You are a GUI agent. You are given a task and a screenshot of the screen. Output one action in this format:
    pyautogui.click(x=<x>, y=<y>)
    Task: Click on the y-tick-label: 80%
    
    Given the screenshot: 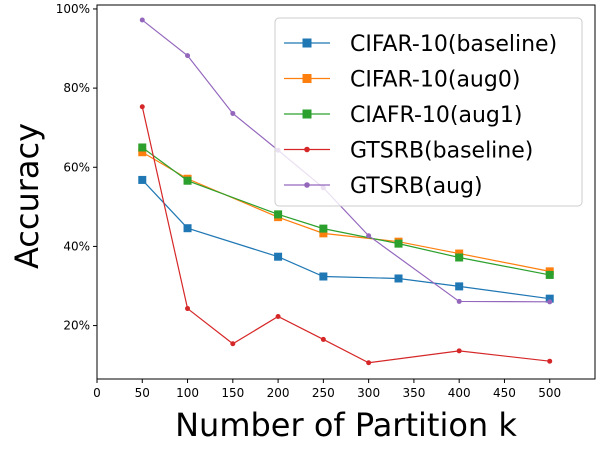 What is the action you would take?
    pyautogui.click(x=76, y=88)
    